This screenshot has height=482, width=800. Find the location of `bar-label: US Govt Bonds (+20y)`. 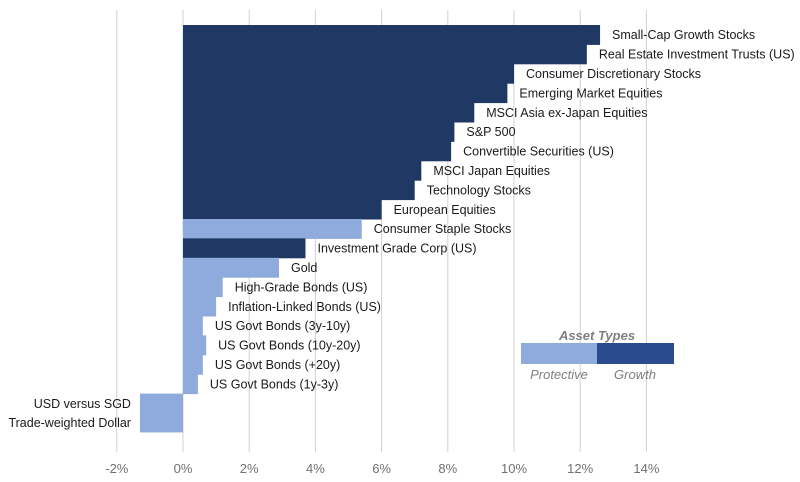

bar-label: US Govt Bonds (+20y) is located at coordinates (277, 365).